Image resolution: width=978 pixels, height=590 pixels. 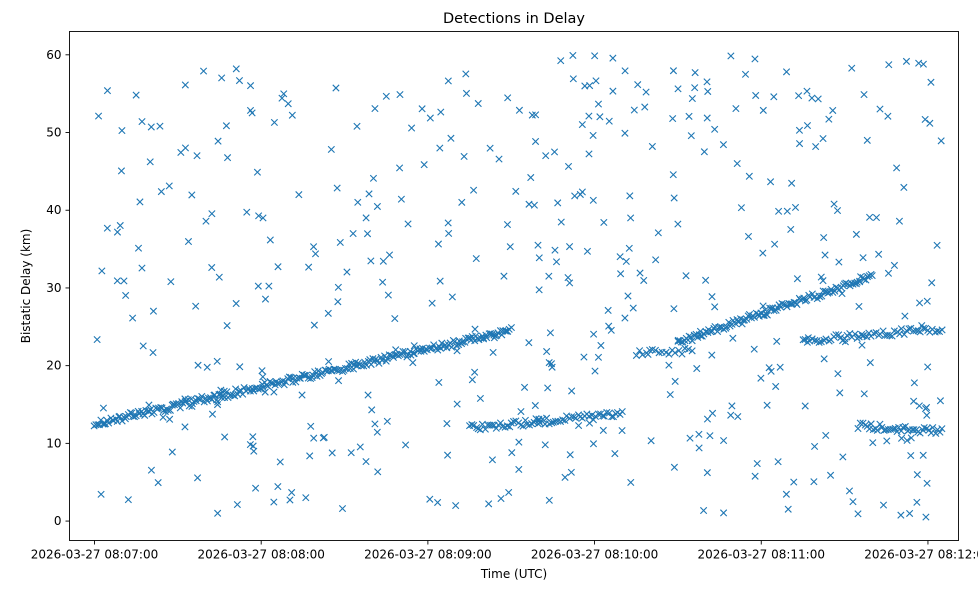 I want to click on y-axis-label: Bistatic Delay (km), so click(x=26, y=286).